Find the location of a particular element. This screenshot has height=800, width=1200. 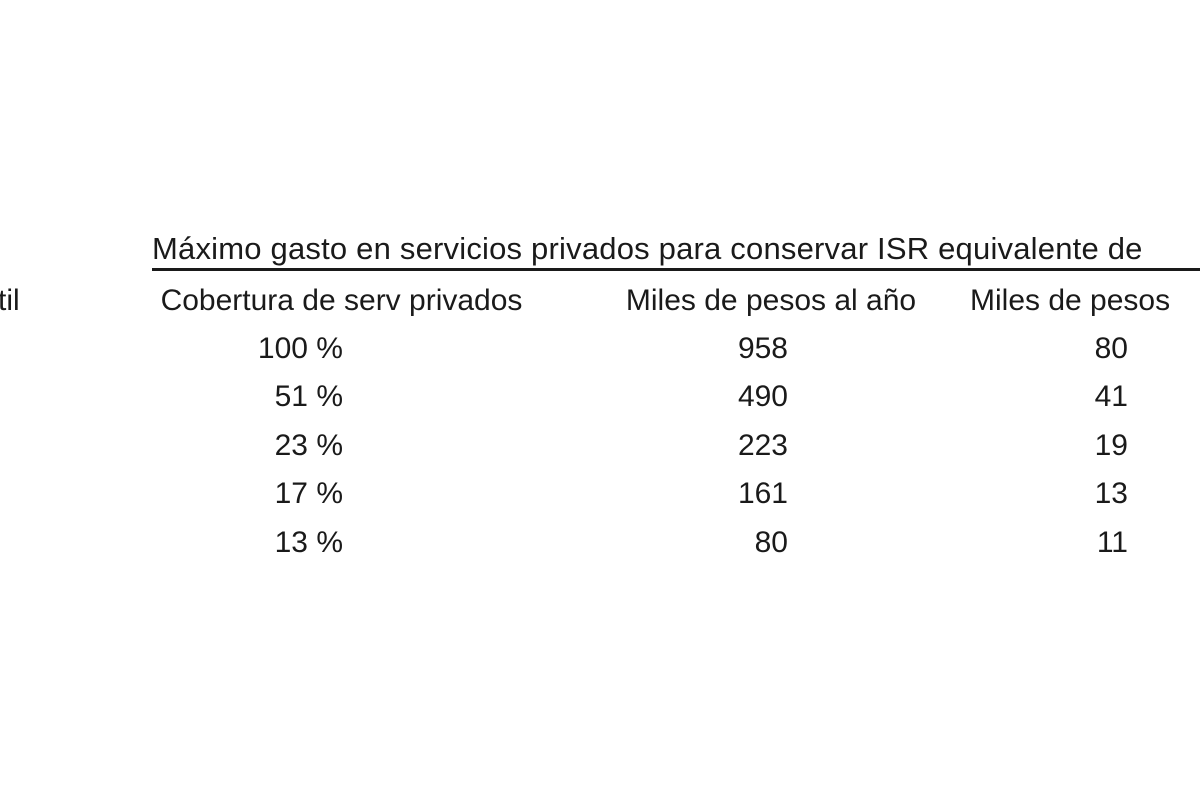

cell-miles-extra: 19 is located at coordinates (1111, 445).